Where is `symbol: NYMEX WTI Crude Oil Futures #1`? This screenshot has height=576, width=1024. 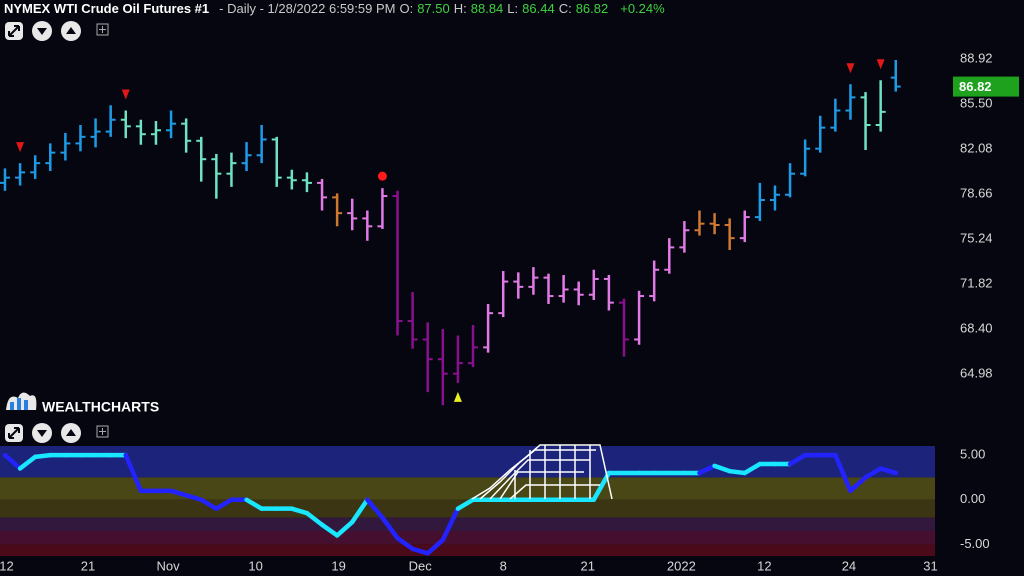 symbol: NYMEX WTI Crude Oil Futures #1 is located at coordinates (107, 8).